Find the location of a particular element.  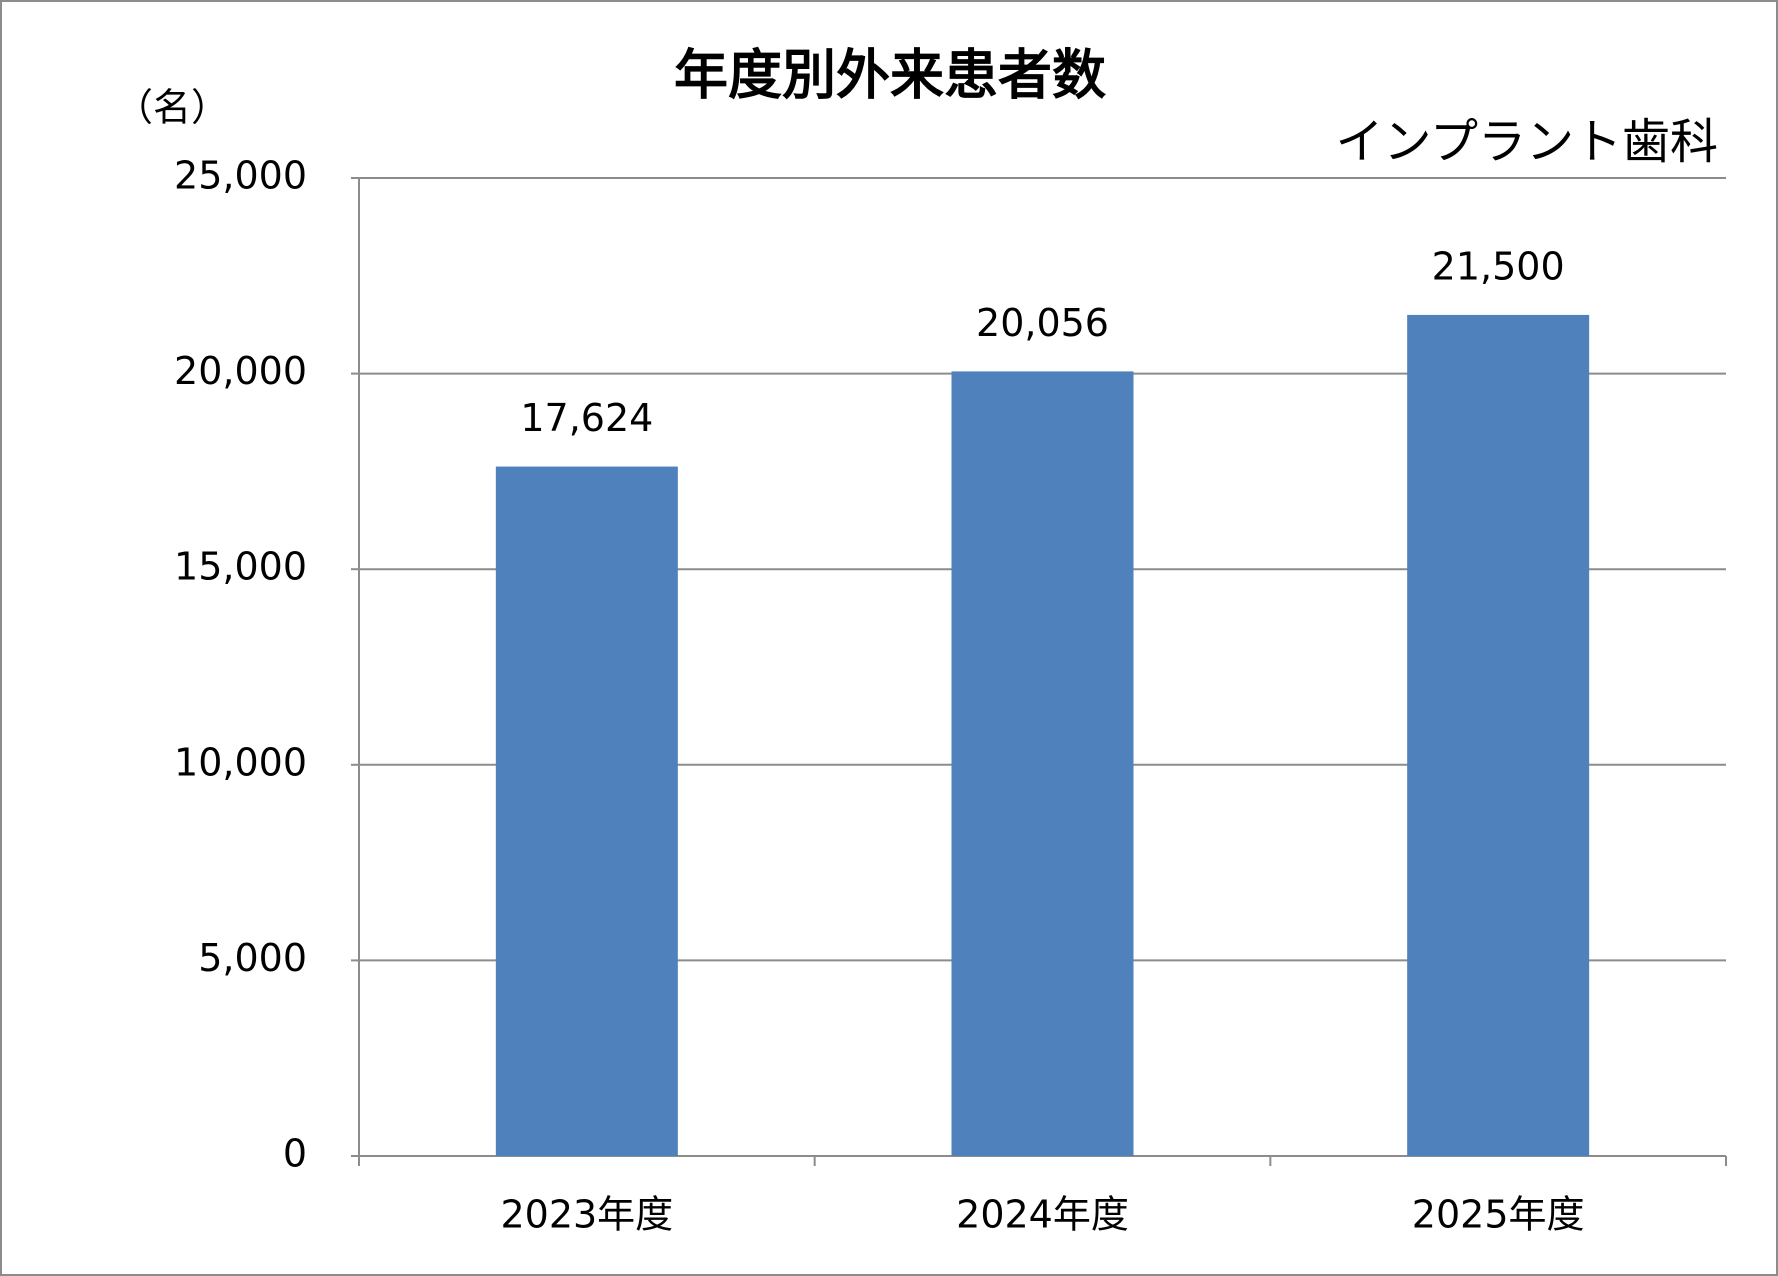

chart-title: 年度別外来患者数 is located at coordinates (890, 75).